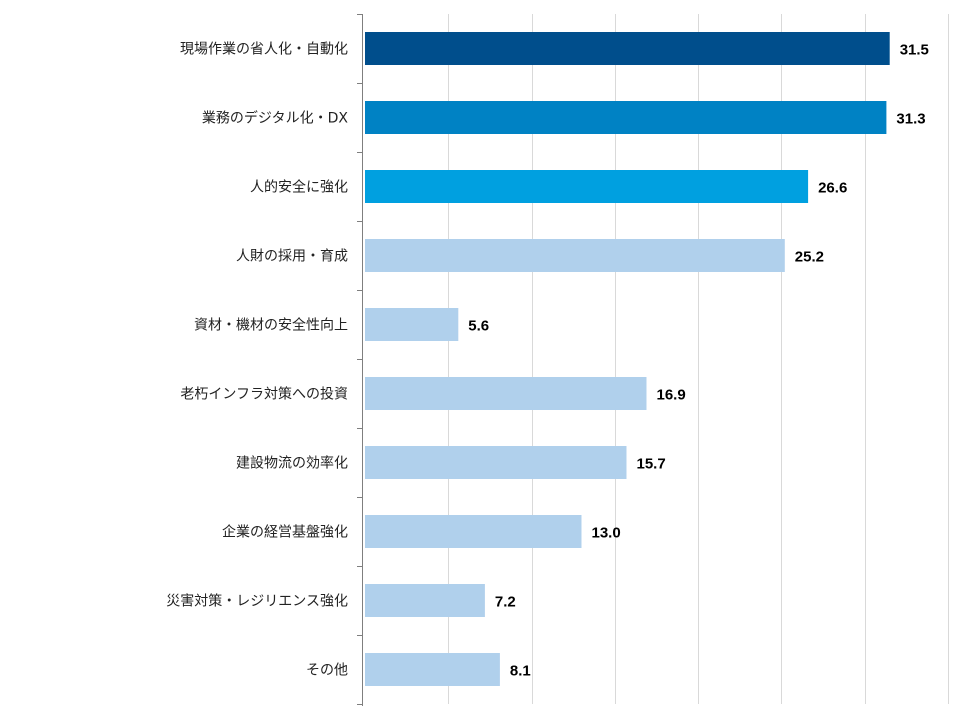 The height and width of the screenshot is (720, 960). Describe the element at coordinates (832, 188) in the screenshot. I see `value-label: 26.6` at that location.